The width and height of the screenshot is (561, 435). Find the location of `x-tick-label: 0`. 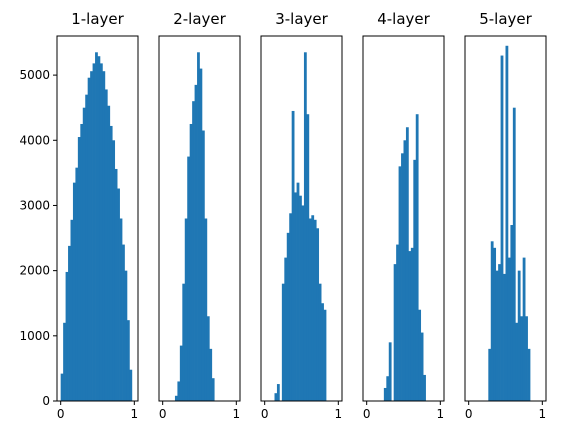

x-tick-label: 0 is located at coordinates (265, 414).